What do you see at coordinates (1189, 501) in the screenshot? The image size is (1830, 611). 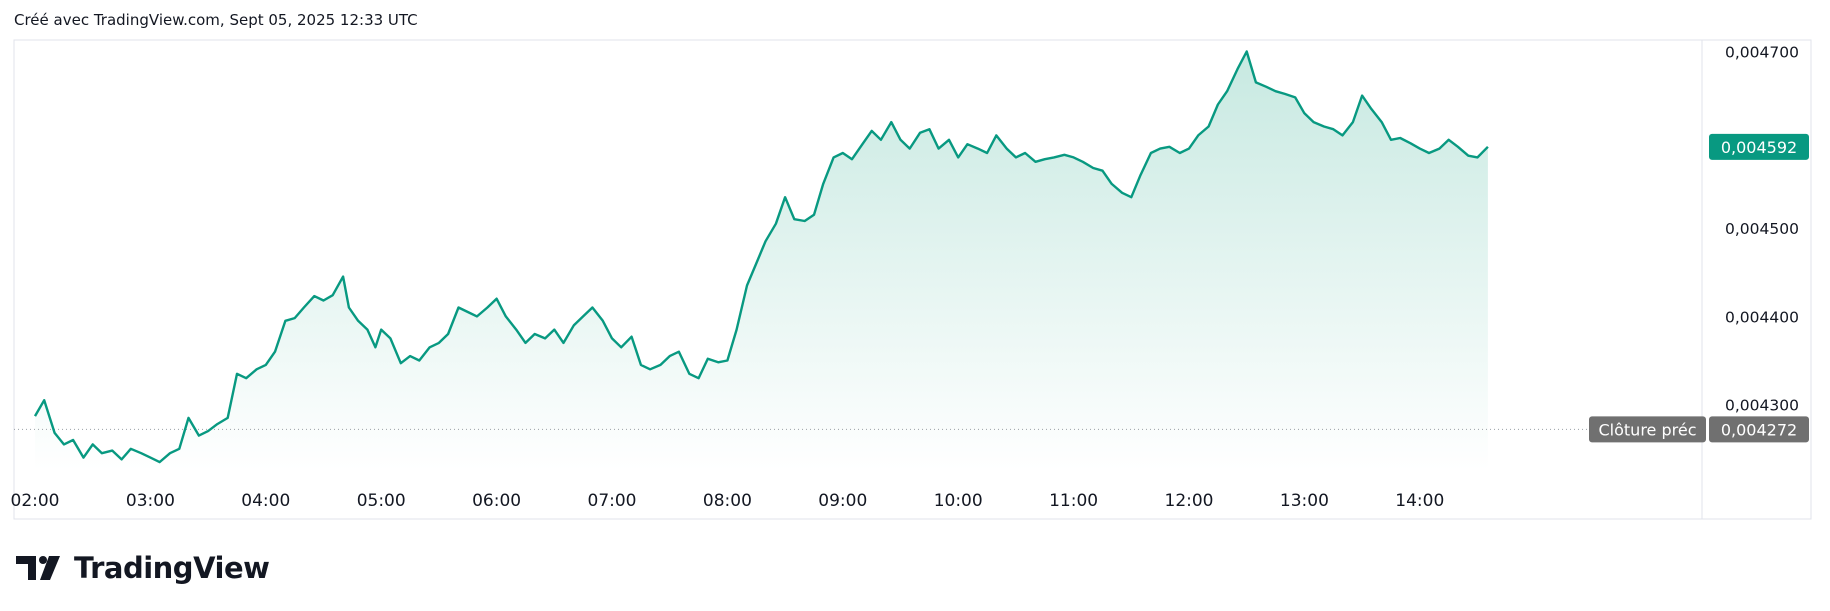 I see `x-tick-label: 12:00` at bounding box center [1189, 501].